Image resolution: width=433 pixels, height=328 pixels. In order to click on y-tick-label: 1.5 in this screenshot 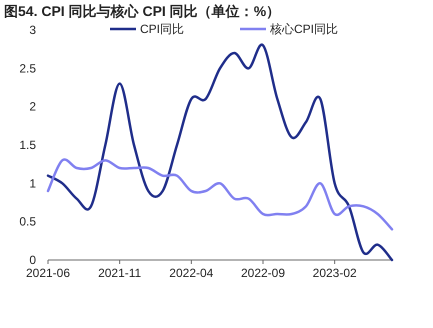, I will do `click(27, 145)`.